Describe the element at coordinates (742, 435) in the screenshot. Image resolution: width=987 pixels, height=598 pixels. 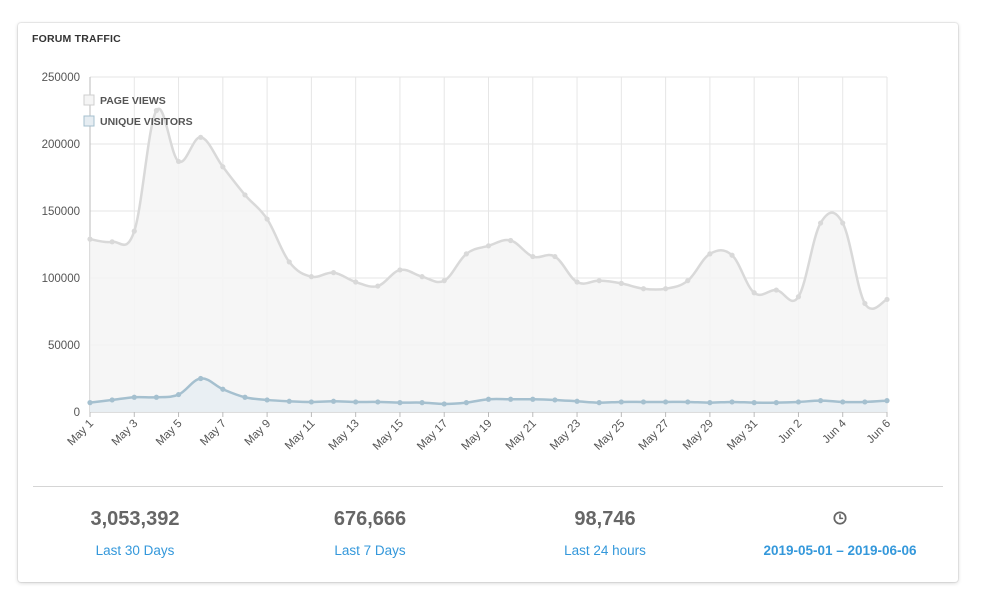
I see `x-tick-label: May 31` at that location.